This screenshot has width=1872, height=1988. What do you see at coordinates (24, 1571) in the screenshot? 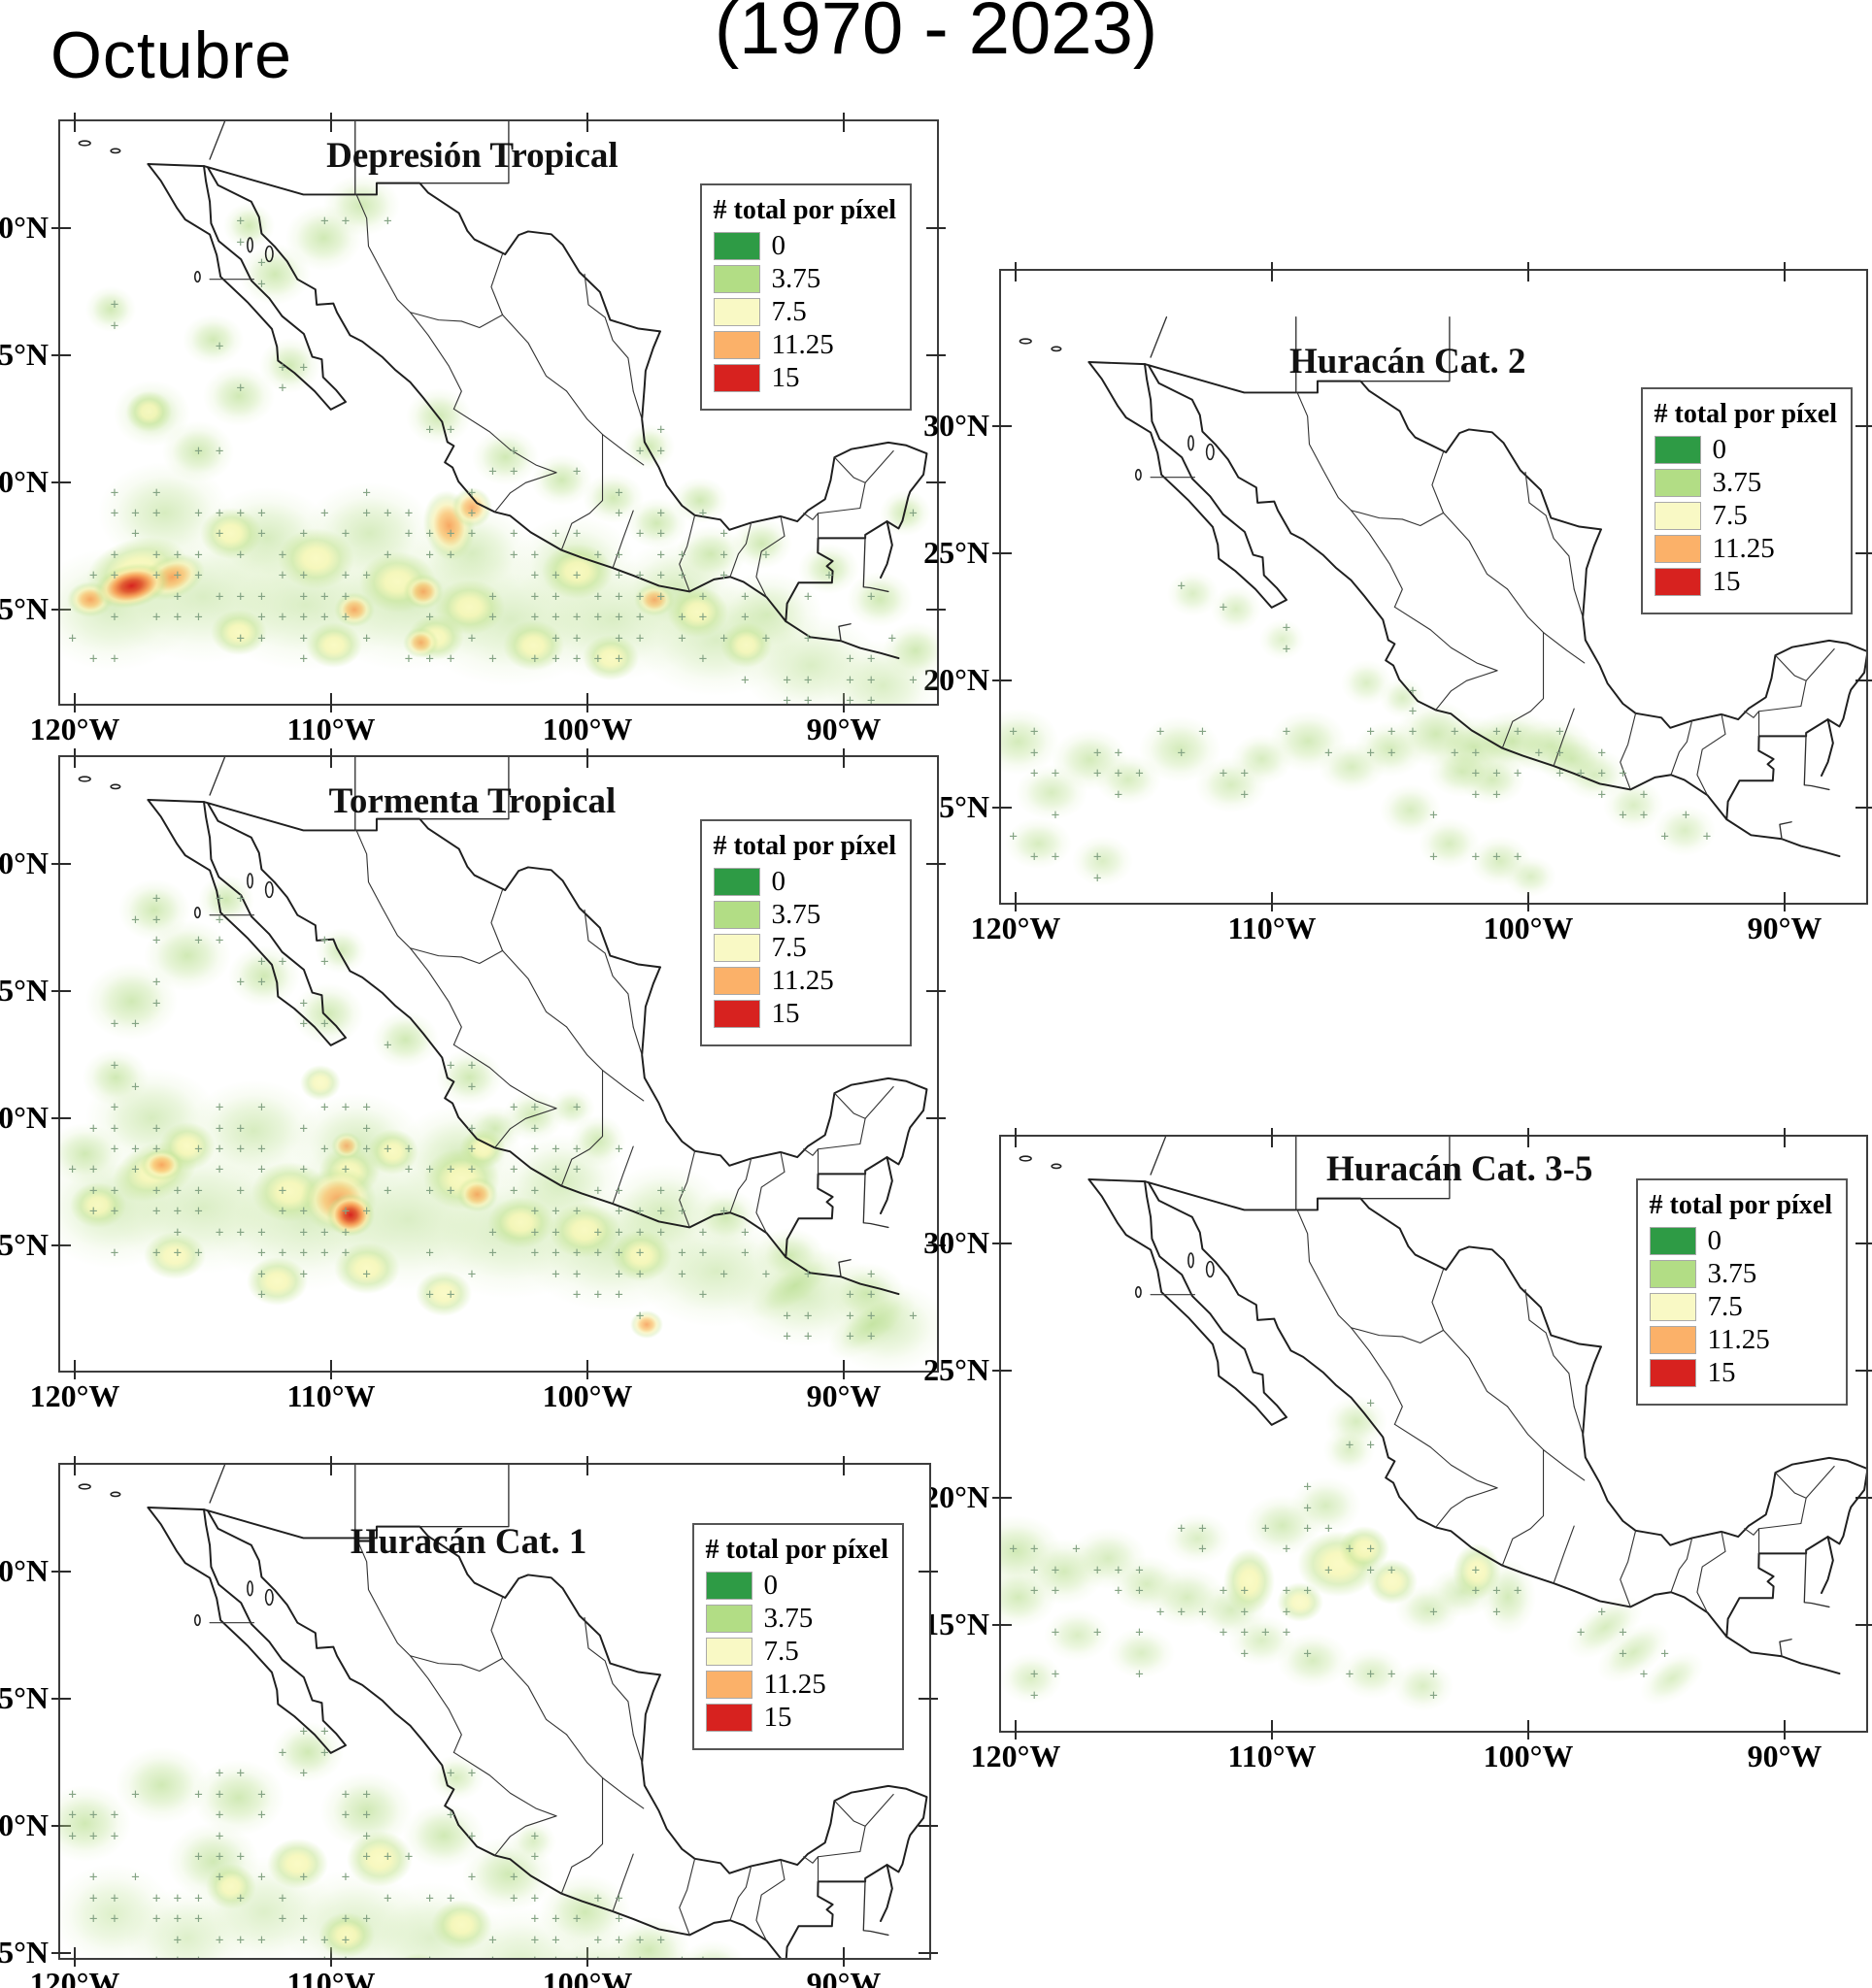
I see `lat-axis-label: 30°N` at bounding box center [24, 1571].